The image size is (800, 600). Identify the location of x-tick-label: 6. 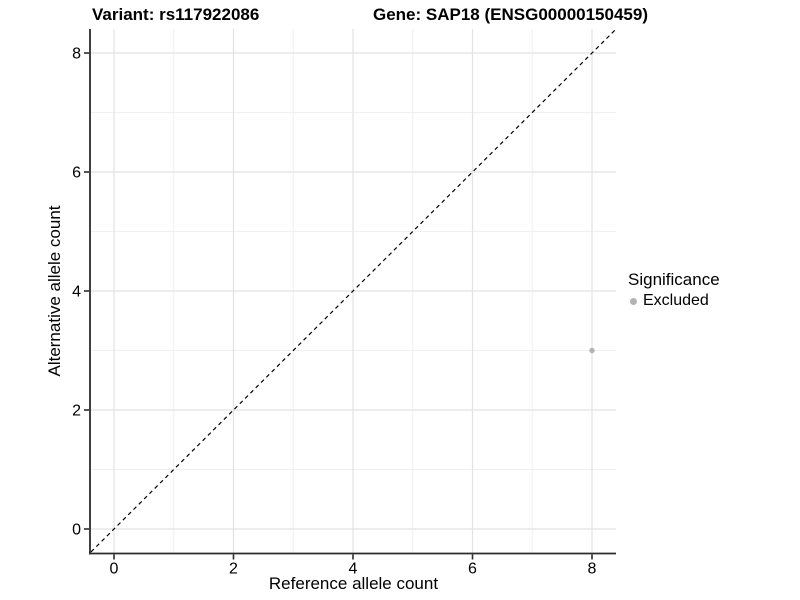
(472, 569).